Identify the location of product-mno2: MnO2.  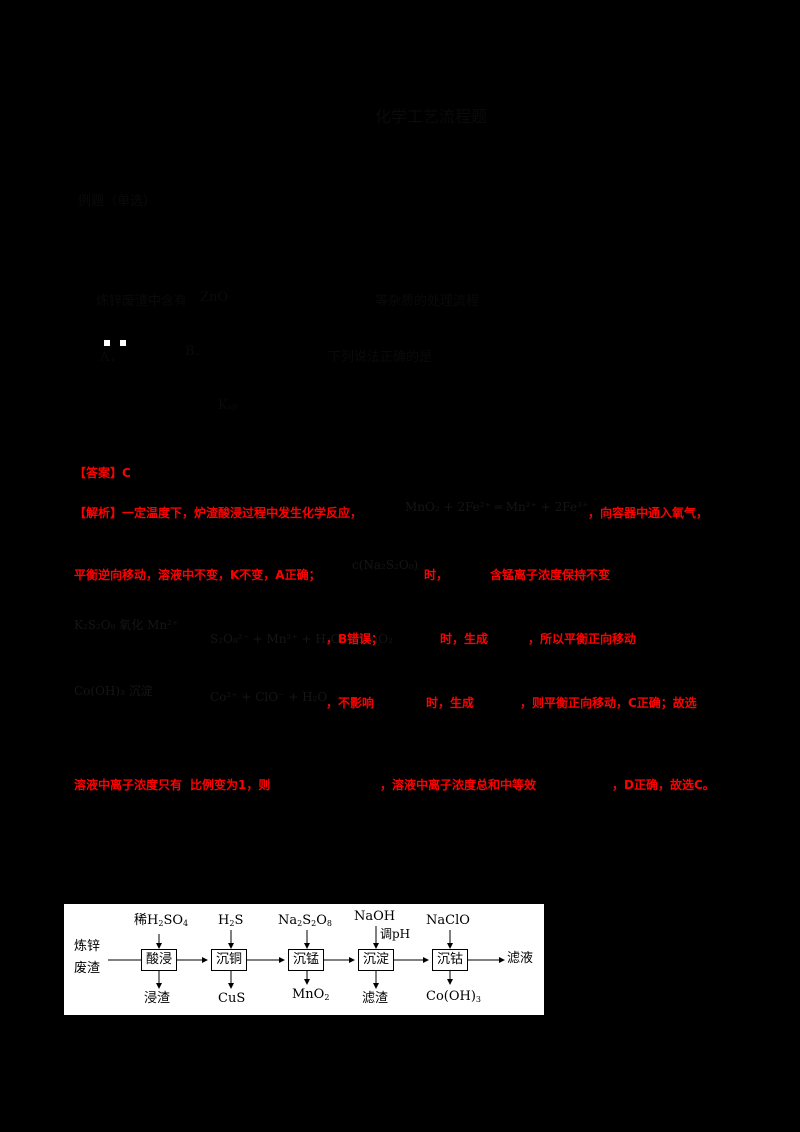
(311, 994).